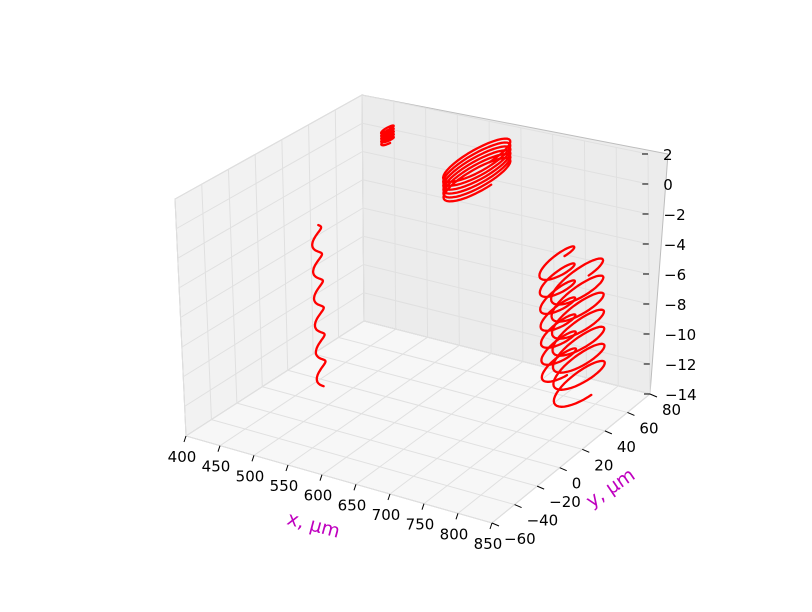 This screenshot has height=612, width=812. Describe the element at coordinates (668, 155) in the screenshot. I see `z-tick-label: 2` at that location.